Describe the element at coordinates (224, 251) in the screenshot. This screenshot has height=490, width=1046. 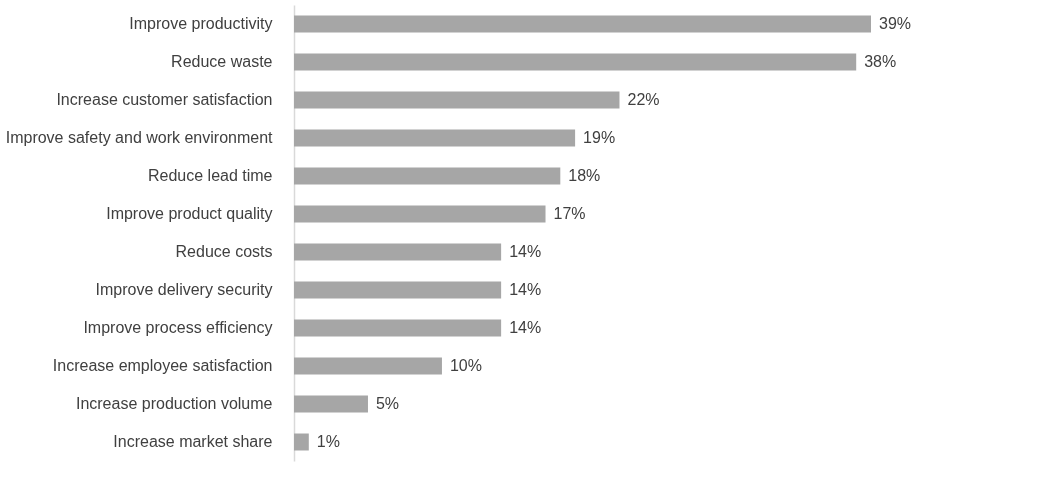
I see `y-tick-label: Reduce costs` at that location.